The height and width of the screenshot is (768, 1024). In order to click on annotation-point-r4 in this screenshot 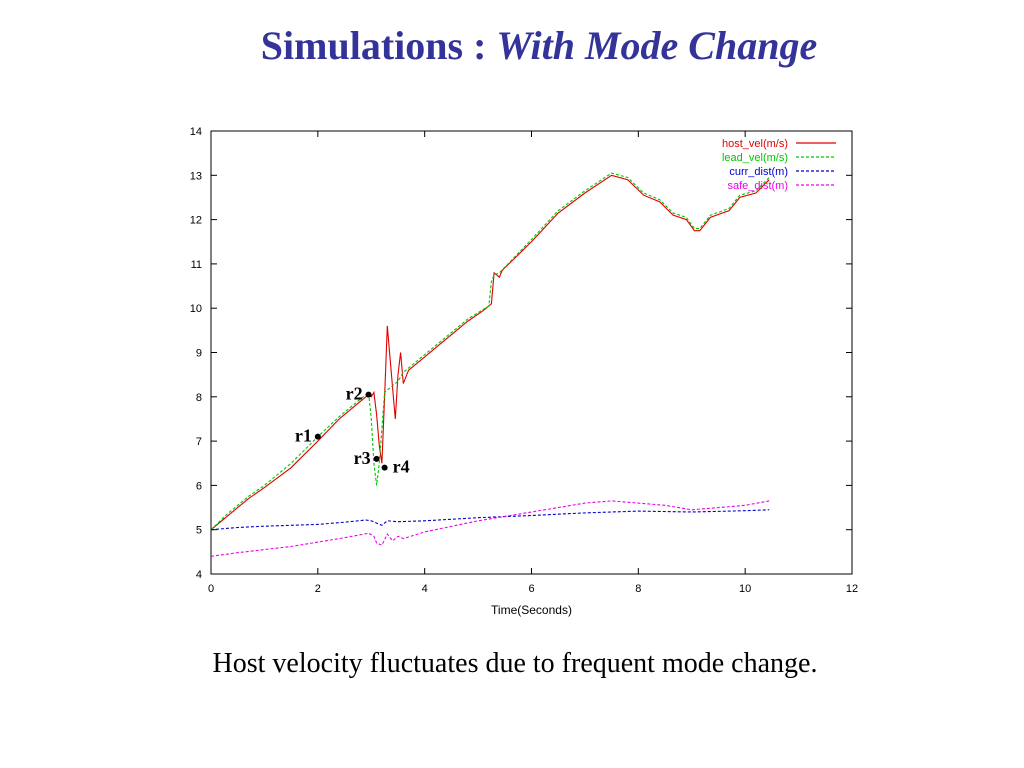, I will do `click(384, 467)`.